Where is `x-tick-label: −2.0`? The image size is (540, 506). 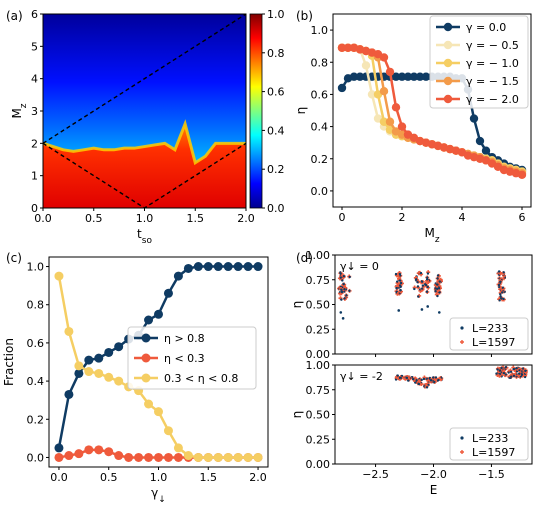 x-tick-label: −2.0 is located at coordinates (433, 474).